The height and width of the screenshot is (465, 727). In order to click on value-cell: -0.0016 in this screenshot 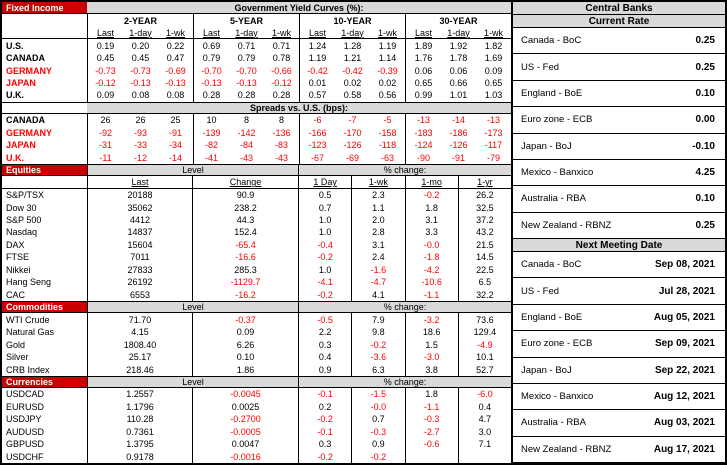, I will do `click(245, 456)`.